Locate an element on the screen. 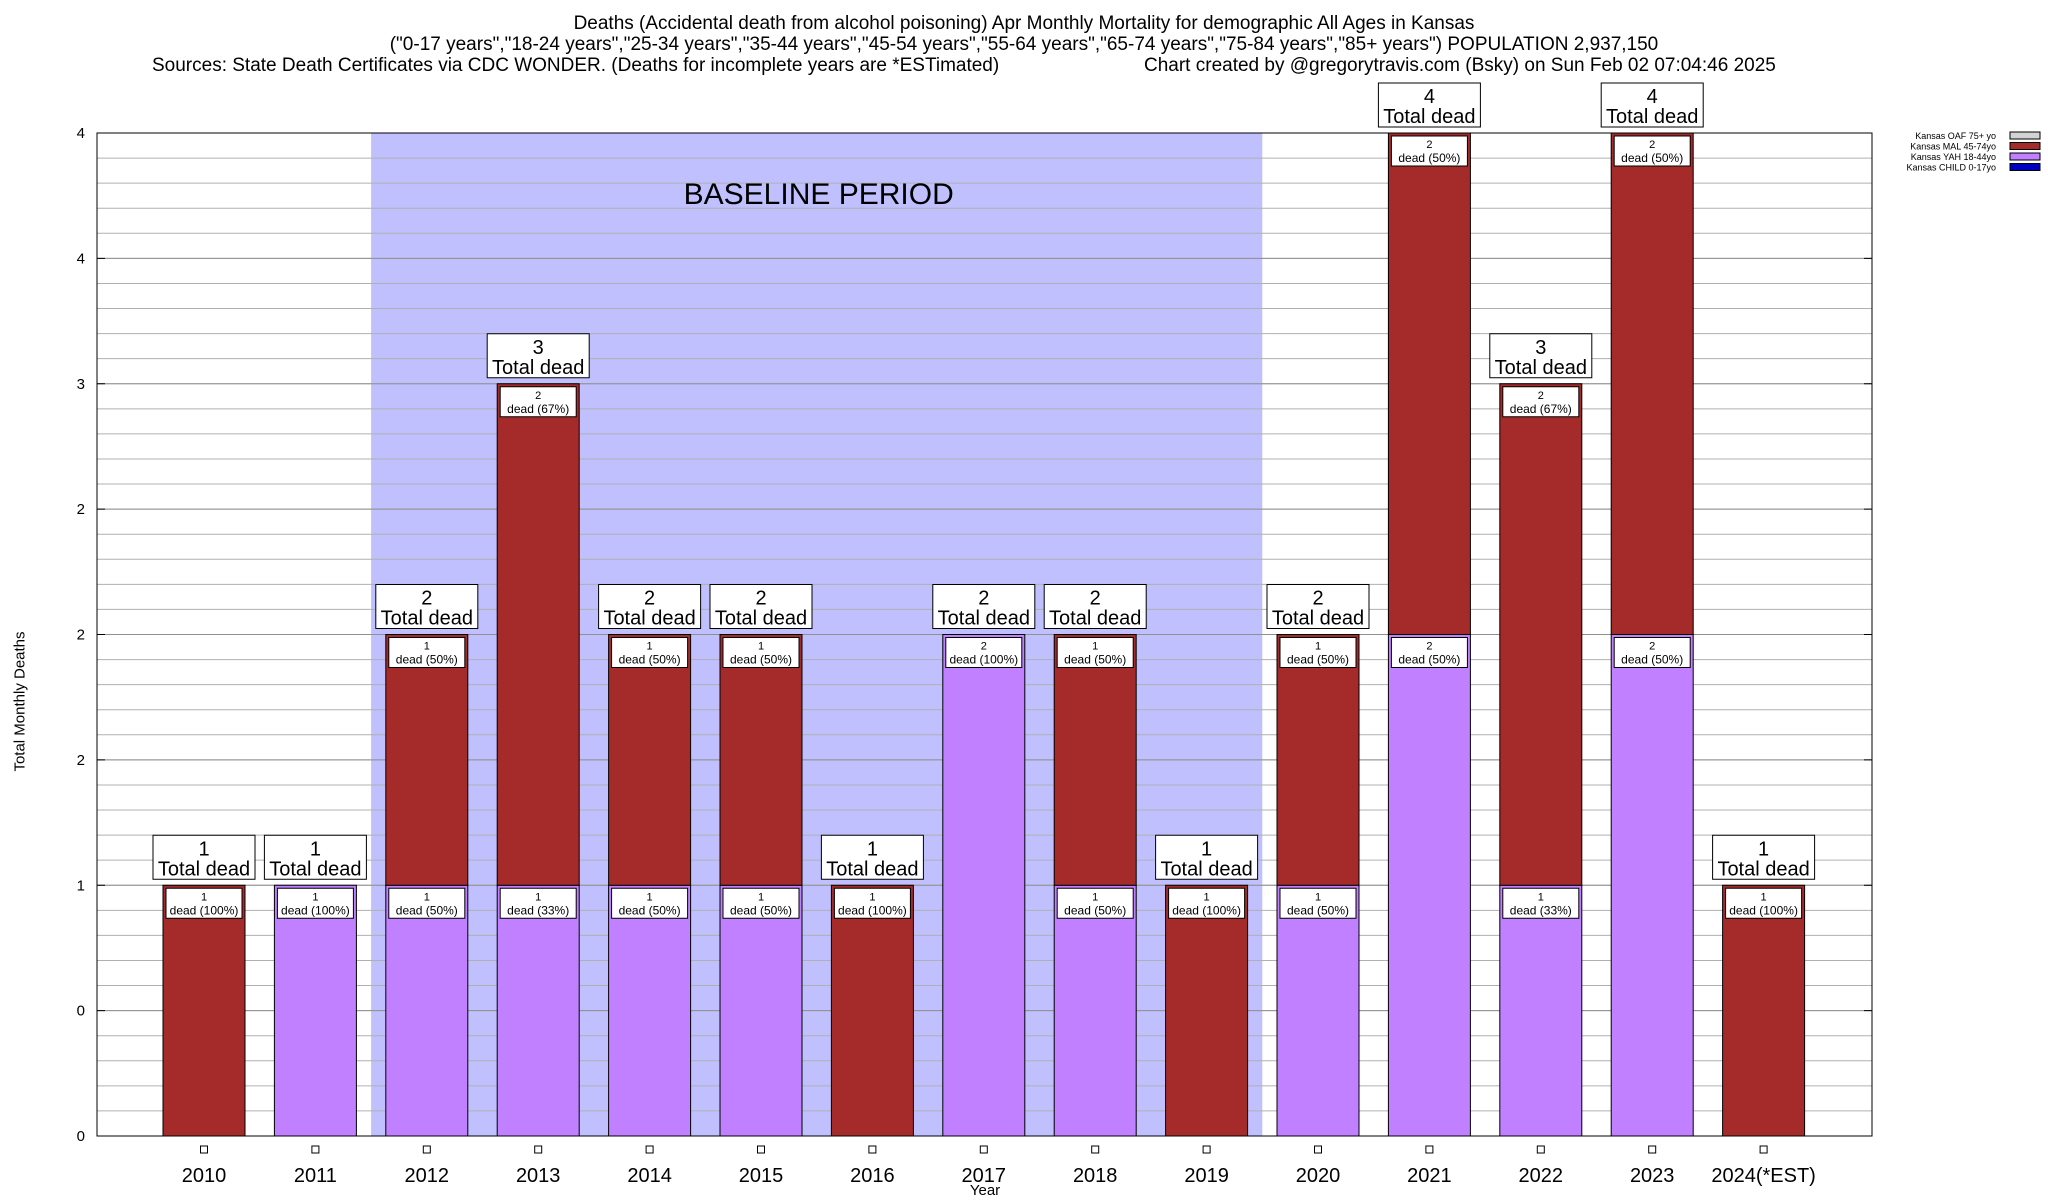  x-tick-label: 2015 is located at coordinates (761, 1176).